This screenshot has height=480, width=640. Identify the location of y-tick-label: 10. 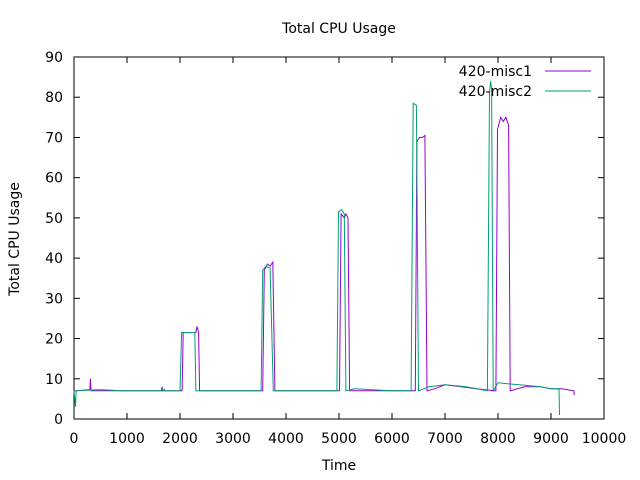
(54, 380).